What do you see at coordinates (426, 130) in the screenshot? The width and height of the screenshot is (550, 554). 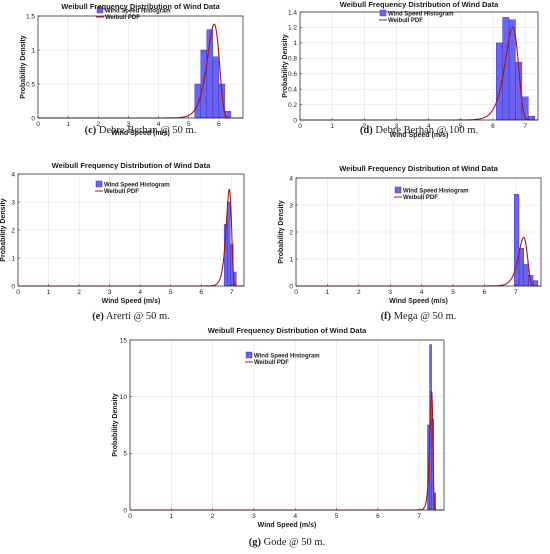 I see `caption-text: Debre Berhan @ 100 m.` at bounding box center [426, 130].